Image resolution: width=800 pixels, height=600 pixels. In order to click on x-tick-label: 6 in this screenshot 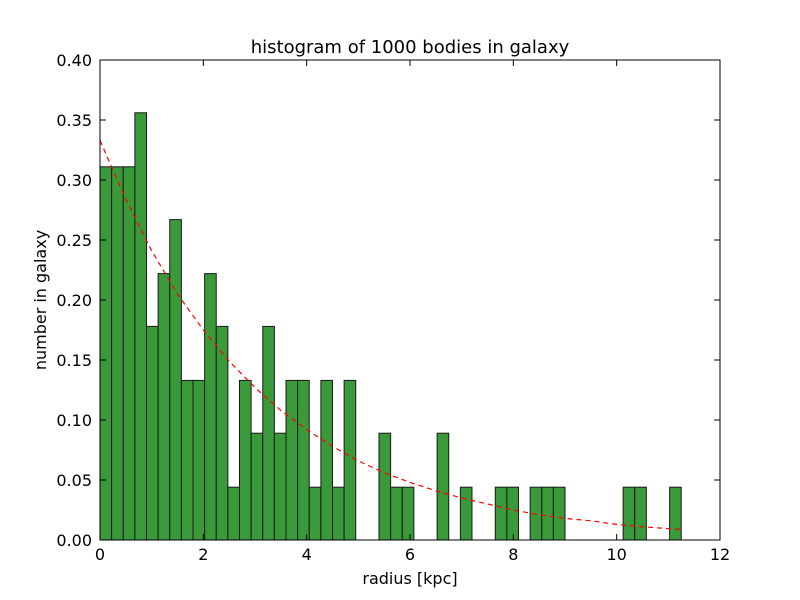, I will do `click(410, 554)`.